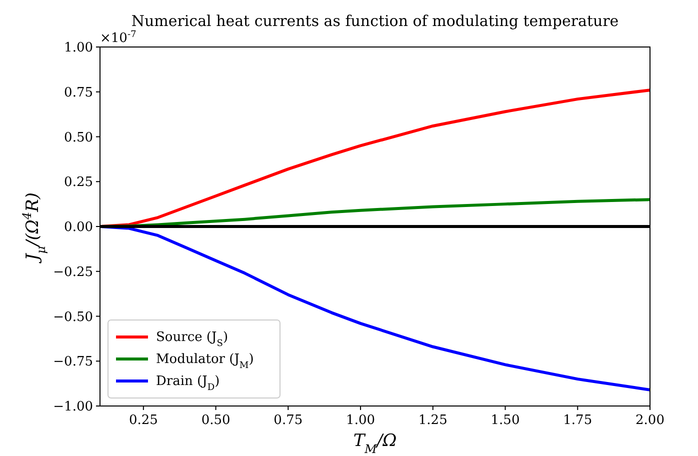 The image size is (698, 456). What do you see at coordinates (73, 407) in the screenshot?
I see `y-tick-label: −1.00` at bounding box center [73, 407].